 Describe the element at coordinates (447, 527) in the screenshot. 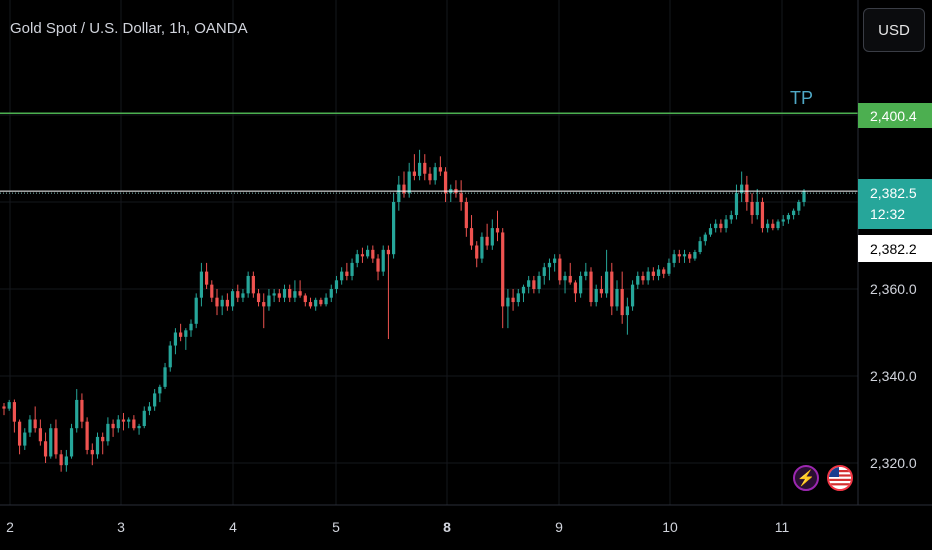

I see `x-tick-label: 8` at that location.